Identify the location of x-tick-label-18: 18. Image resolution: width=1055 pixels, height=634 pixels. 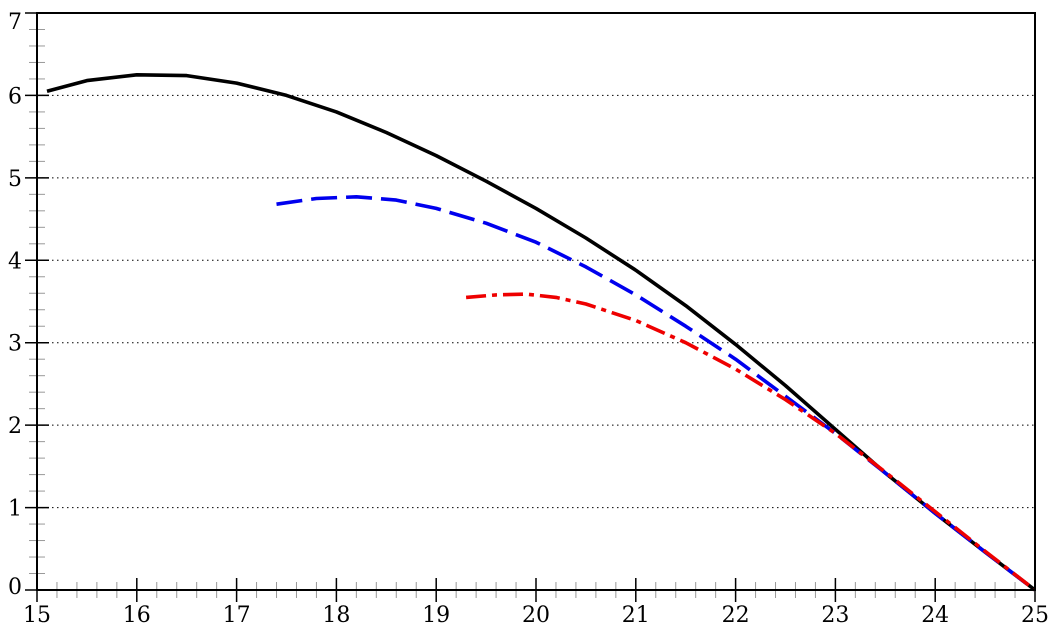
(336, 615).